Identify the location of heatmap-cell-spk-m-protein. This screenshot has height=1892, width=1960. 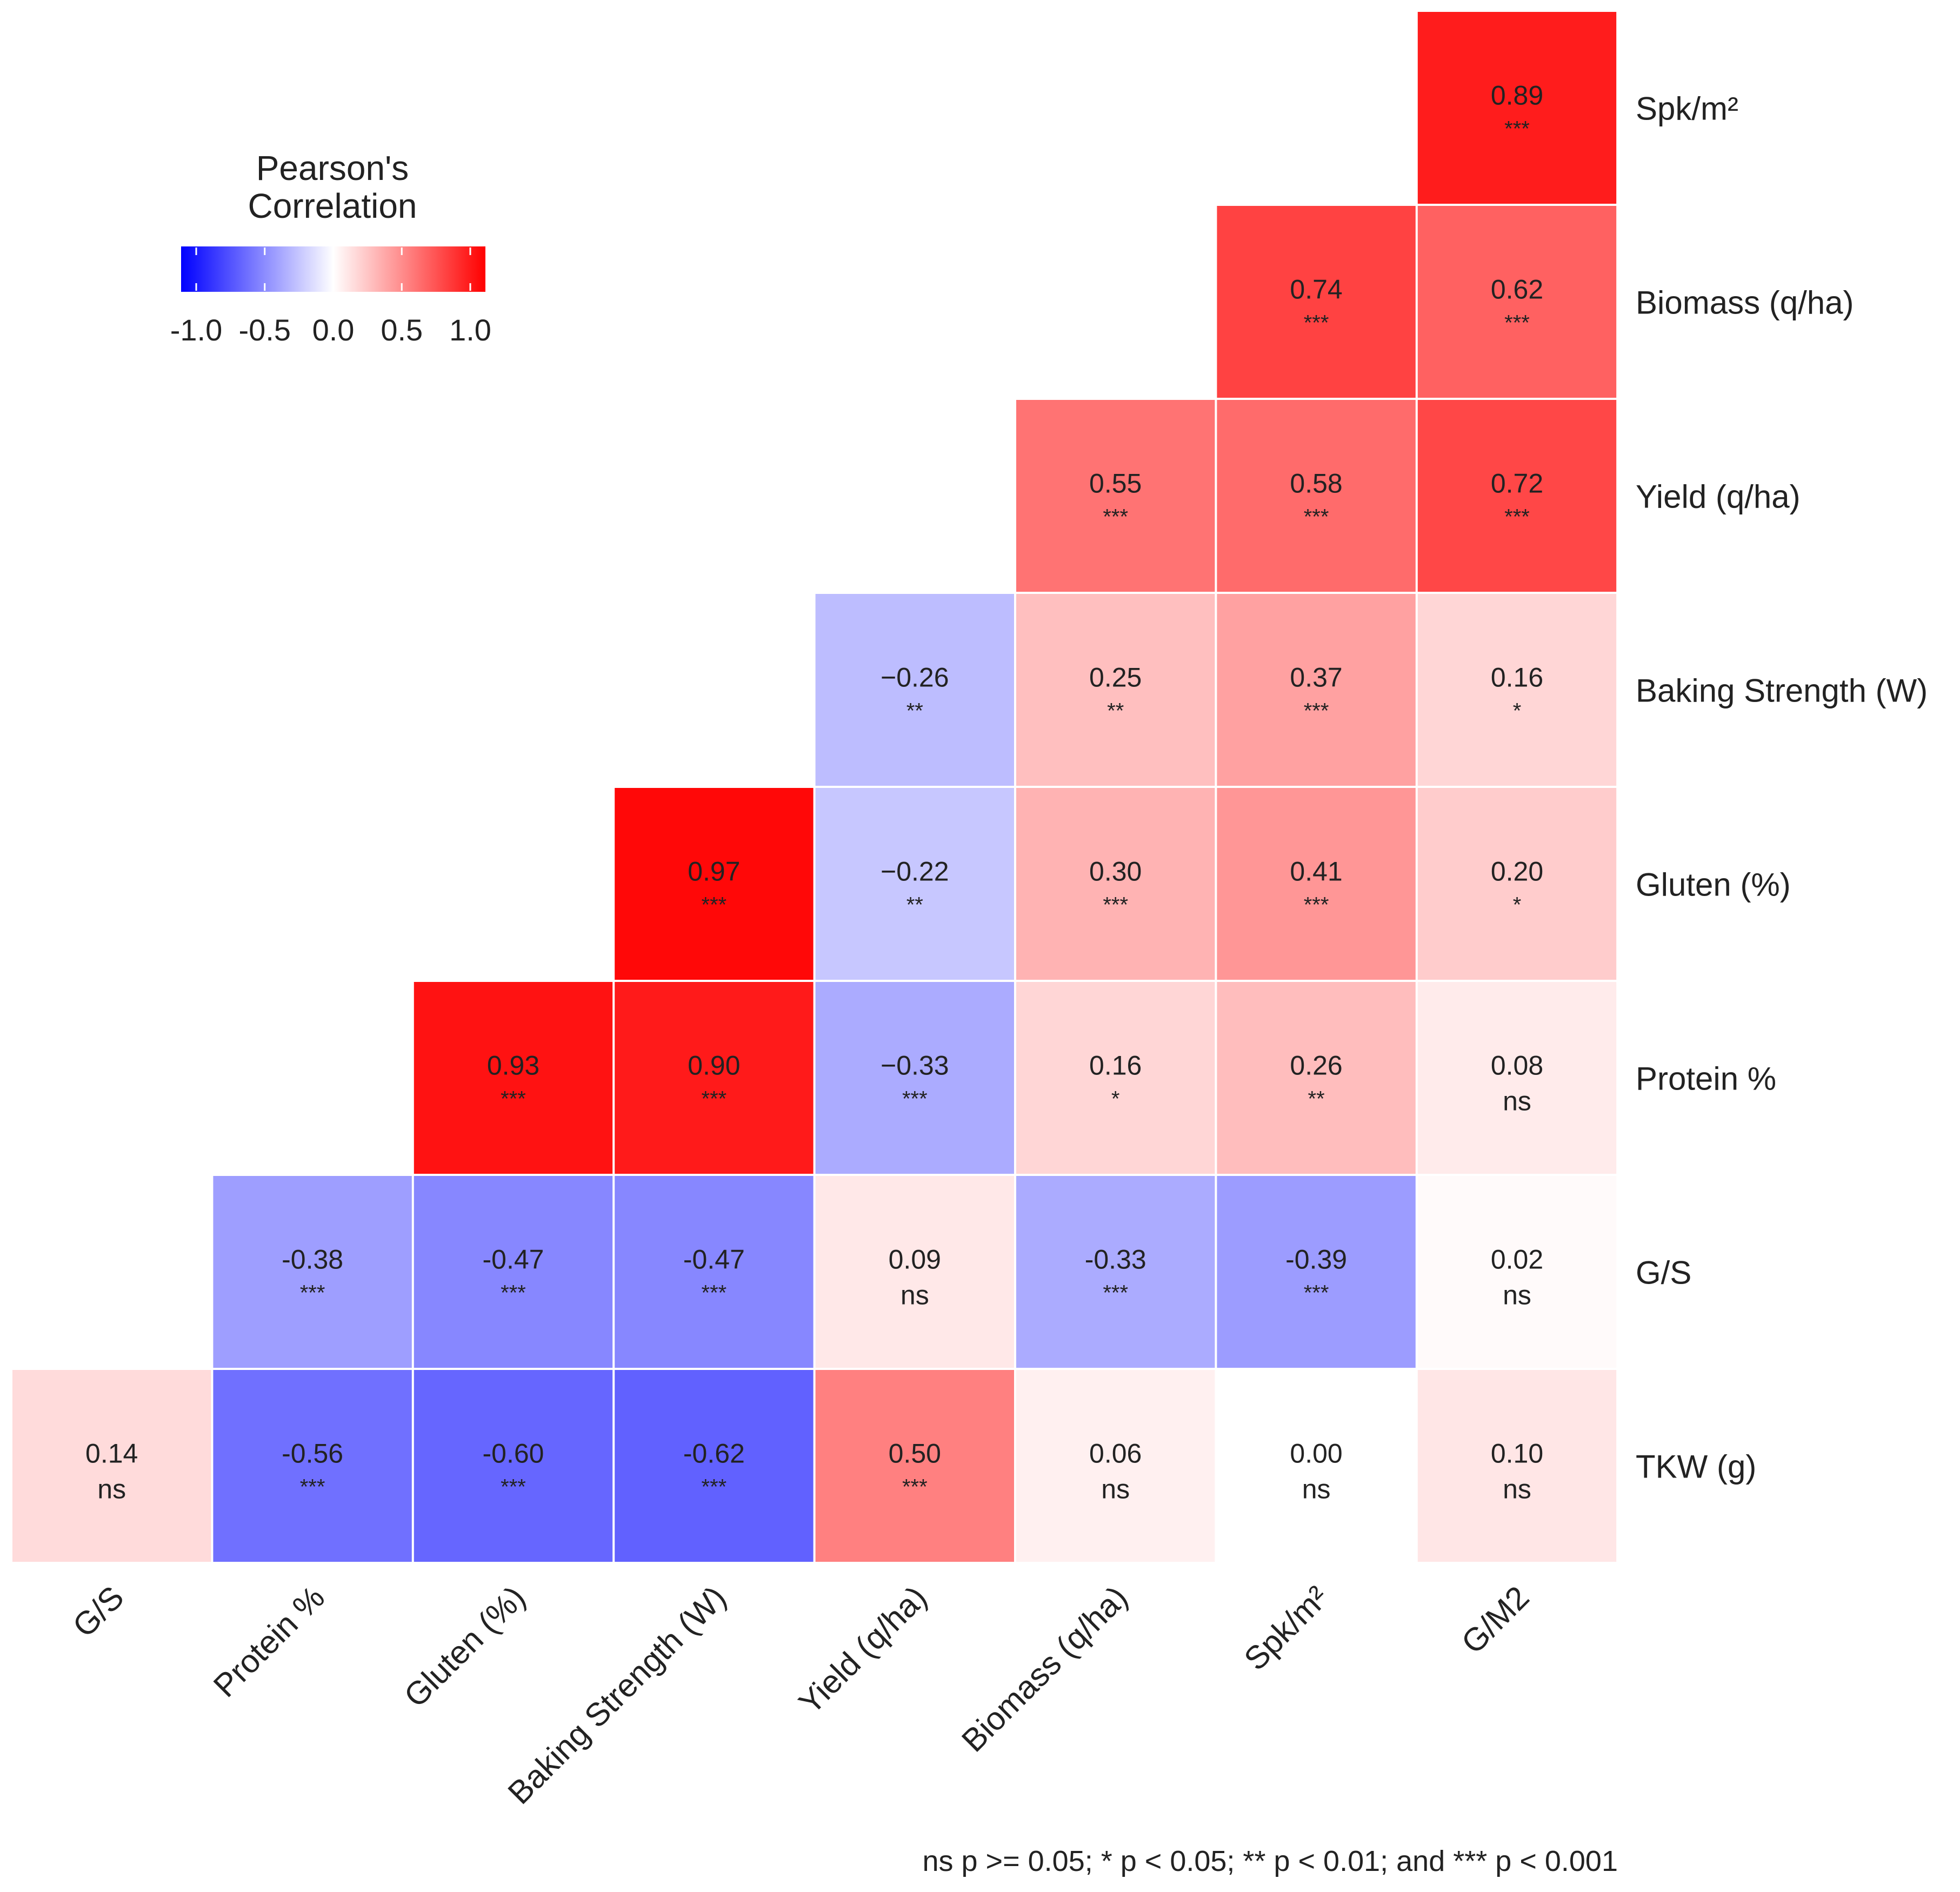
(1317, 1078).